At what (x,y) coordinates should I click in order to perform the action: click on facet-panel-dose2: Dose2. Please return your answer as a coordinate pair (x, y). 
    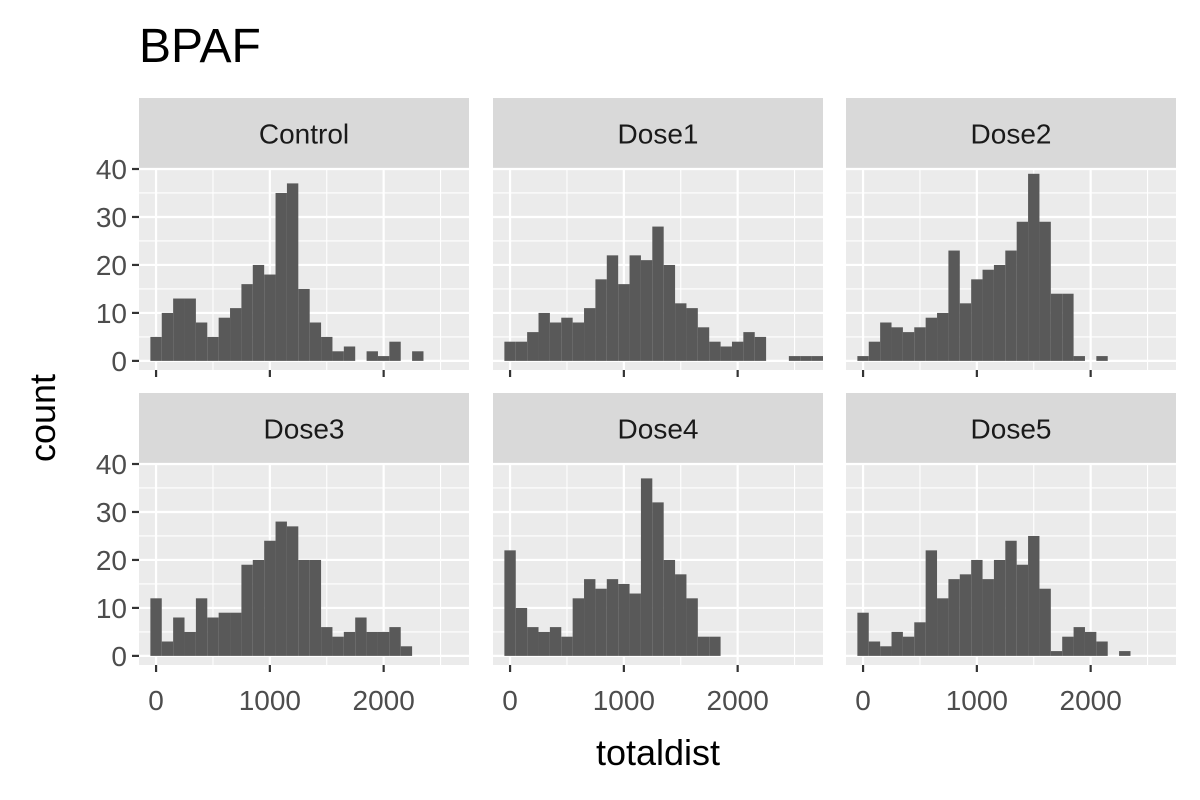
    Looking at the image, I should click on (1011, 237).